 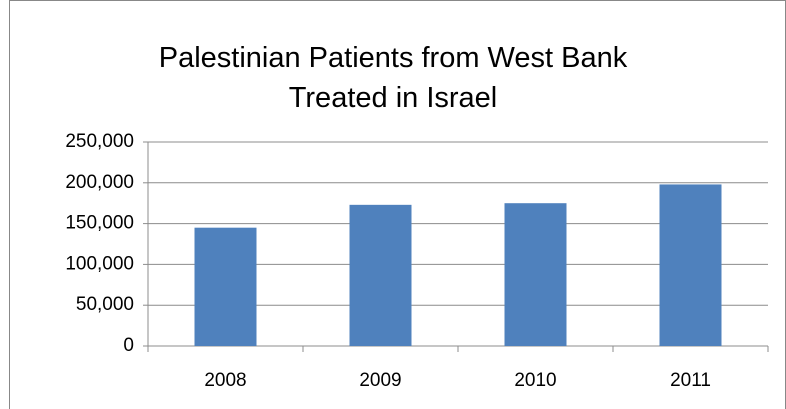 What do you see at coordinates (128, 345) in the screenshot?
I see `y-tick-label: 0` at bounding box center [128, 345].